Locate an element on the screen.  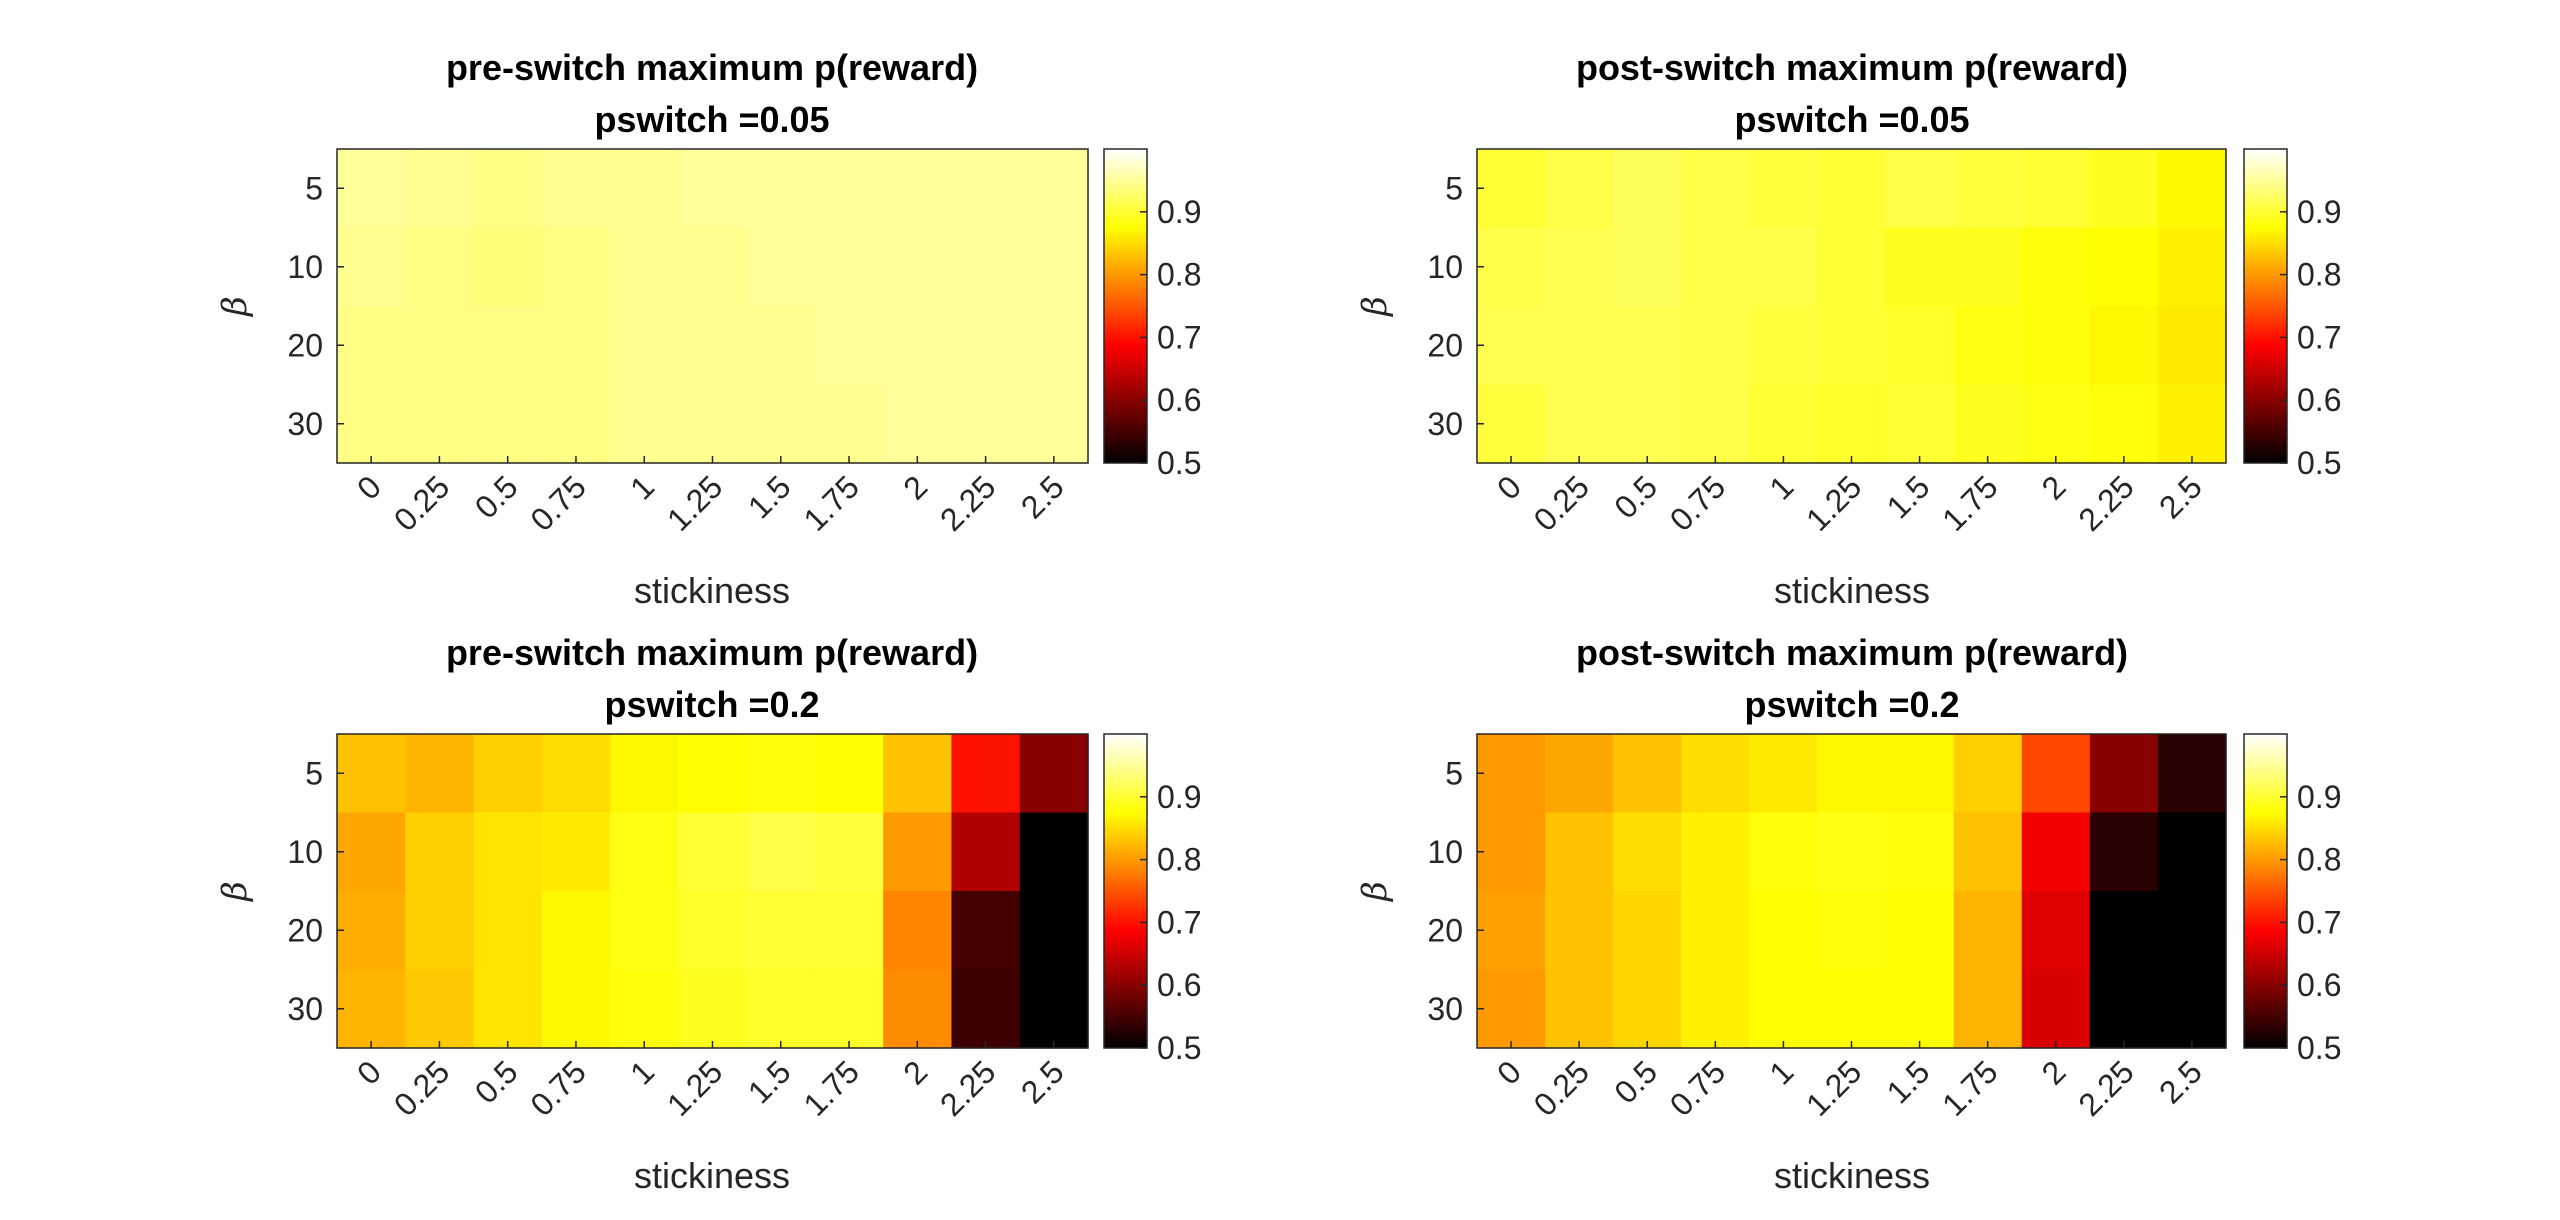
heatmap-cells is located at coordinates (713, 891).